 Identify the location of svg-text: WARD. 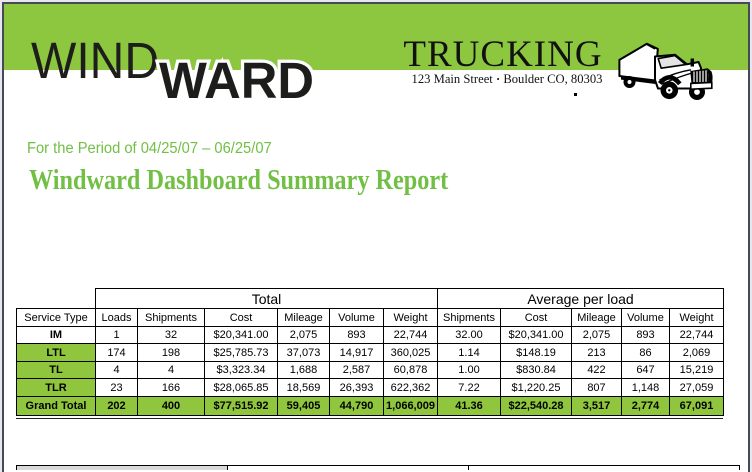
(236, 80).